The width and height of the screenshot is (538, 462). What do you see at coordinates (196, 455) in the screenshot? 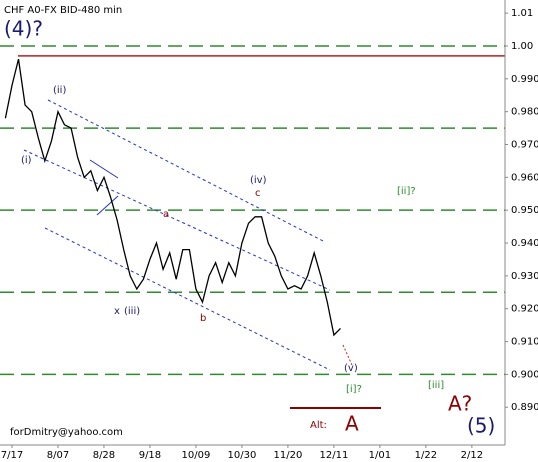
I see `x-tick-label: 10/09` at bounding box center [196, 455].